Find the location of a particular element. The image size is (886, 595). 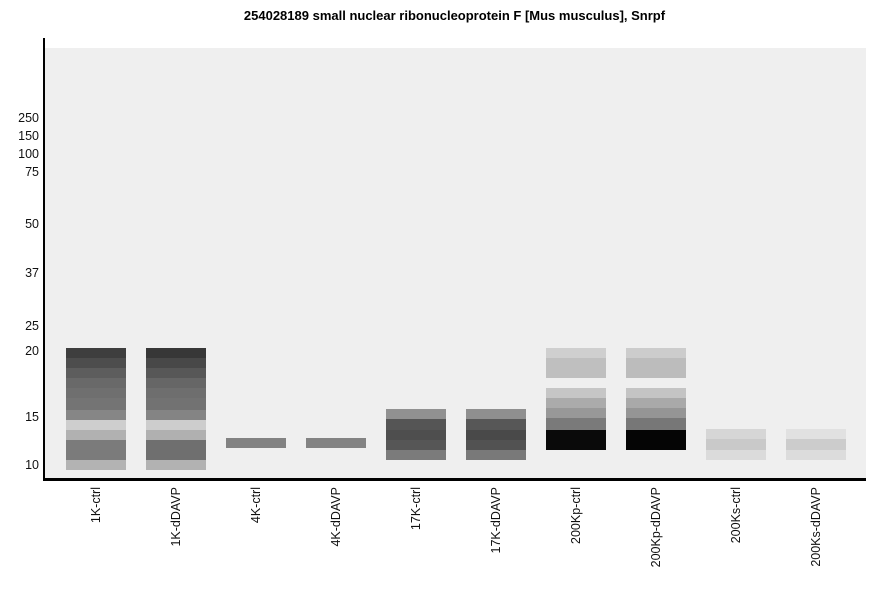

y-axis-line is located at coordinates (44, 259).